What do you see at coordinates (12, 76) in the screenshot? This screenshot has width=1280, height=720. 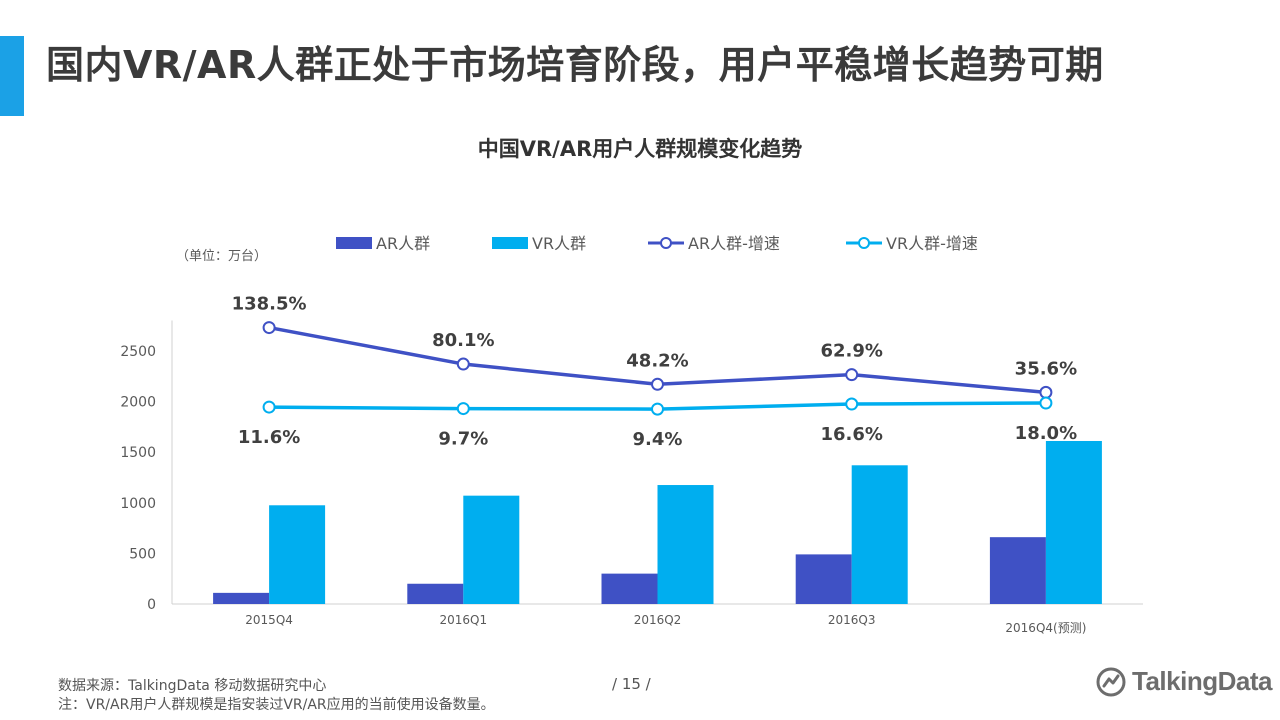 I see `title-accent-bar` at bounding box center [12, 76].